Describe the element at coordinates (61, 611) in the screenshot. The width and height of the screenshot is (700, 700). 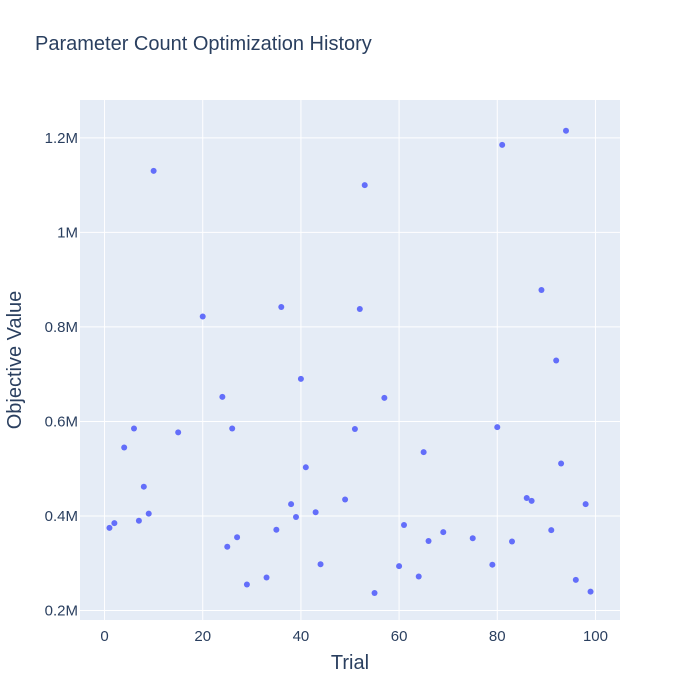
I see `y-tick-label: 0.2M` at that location.